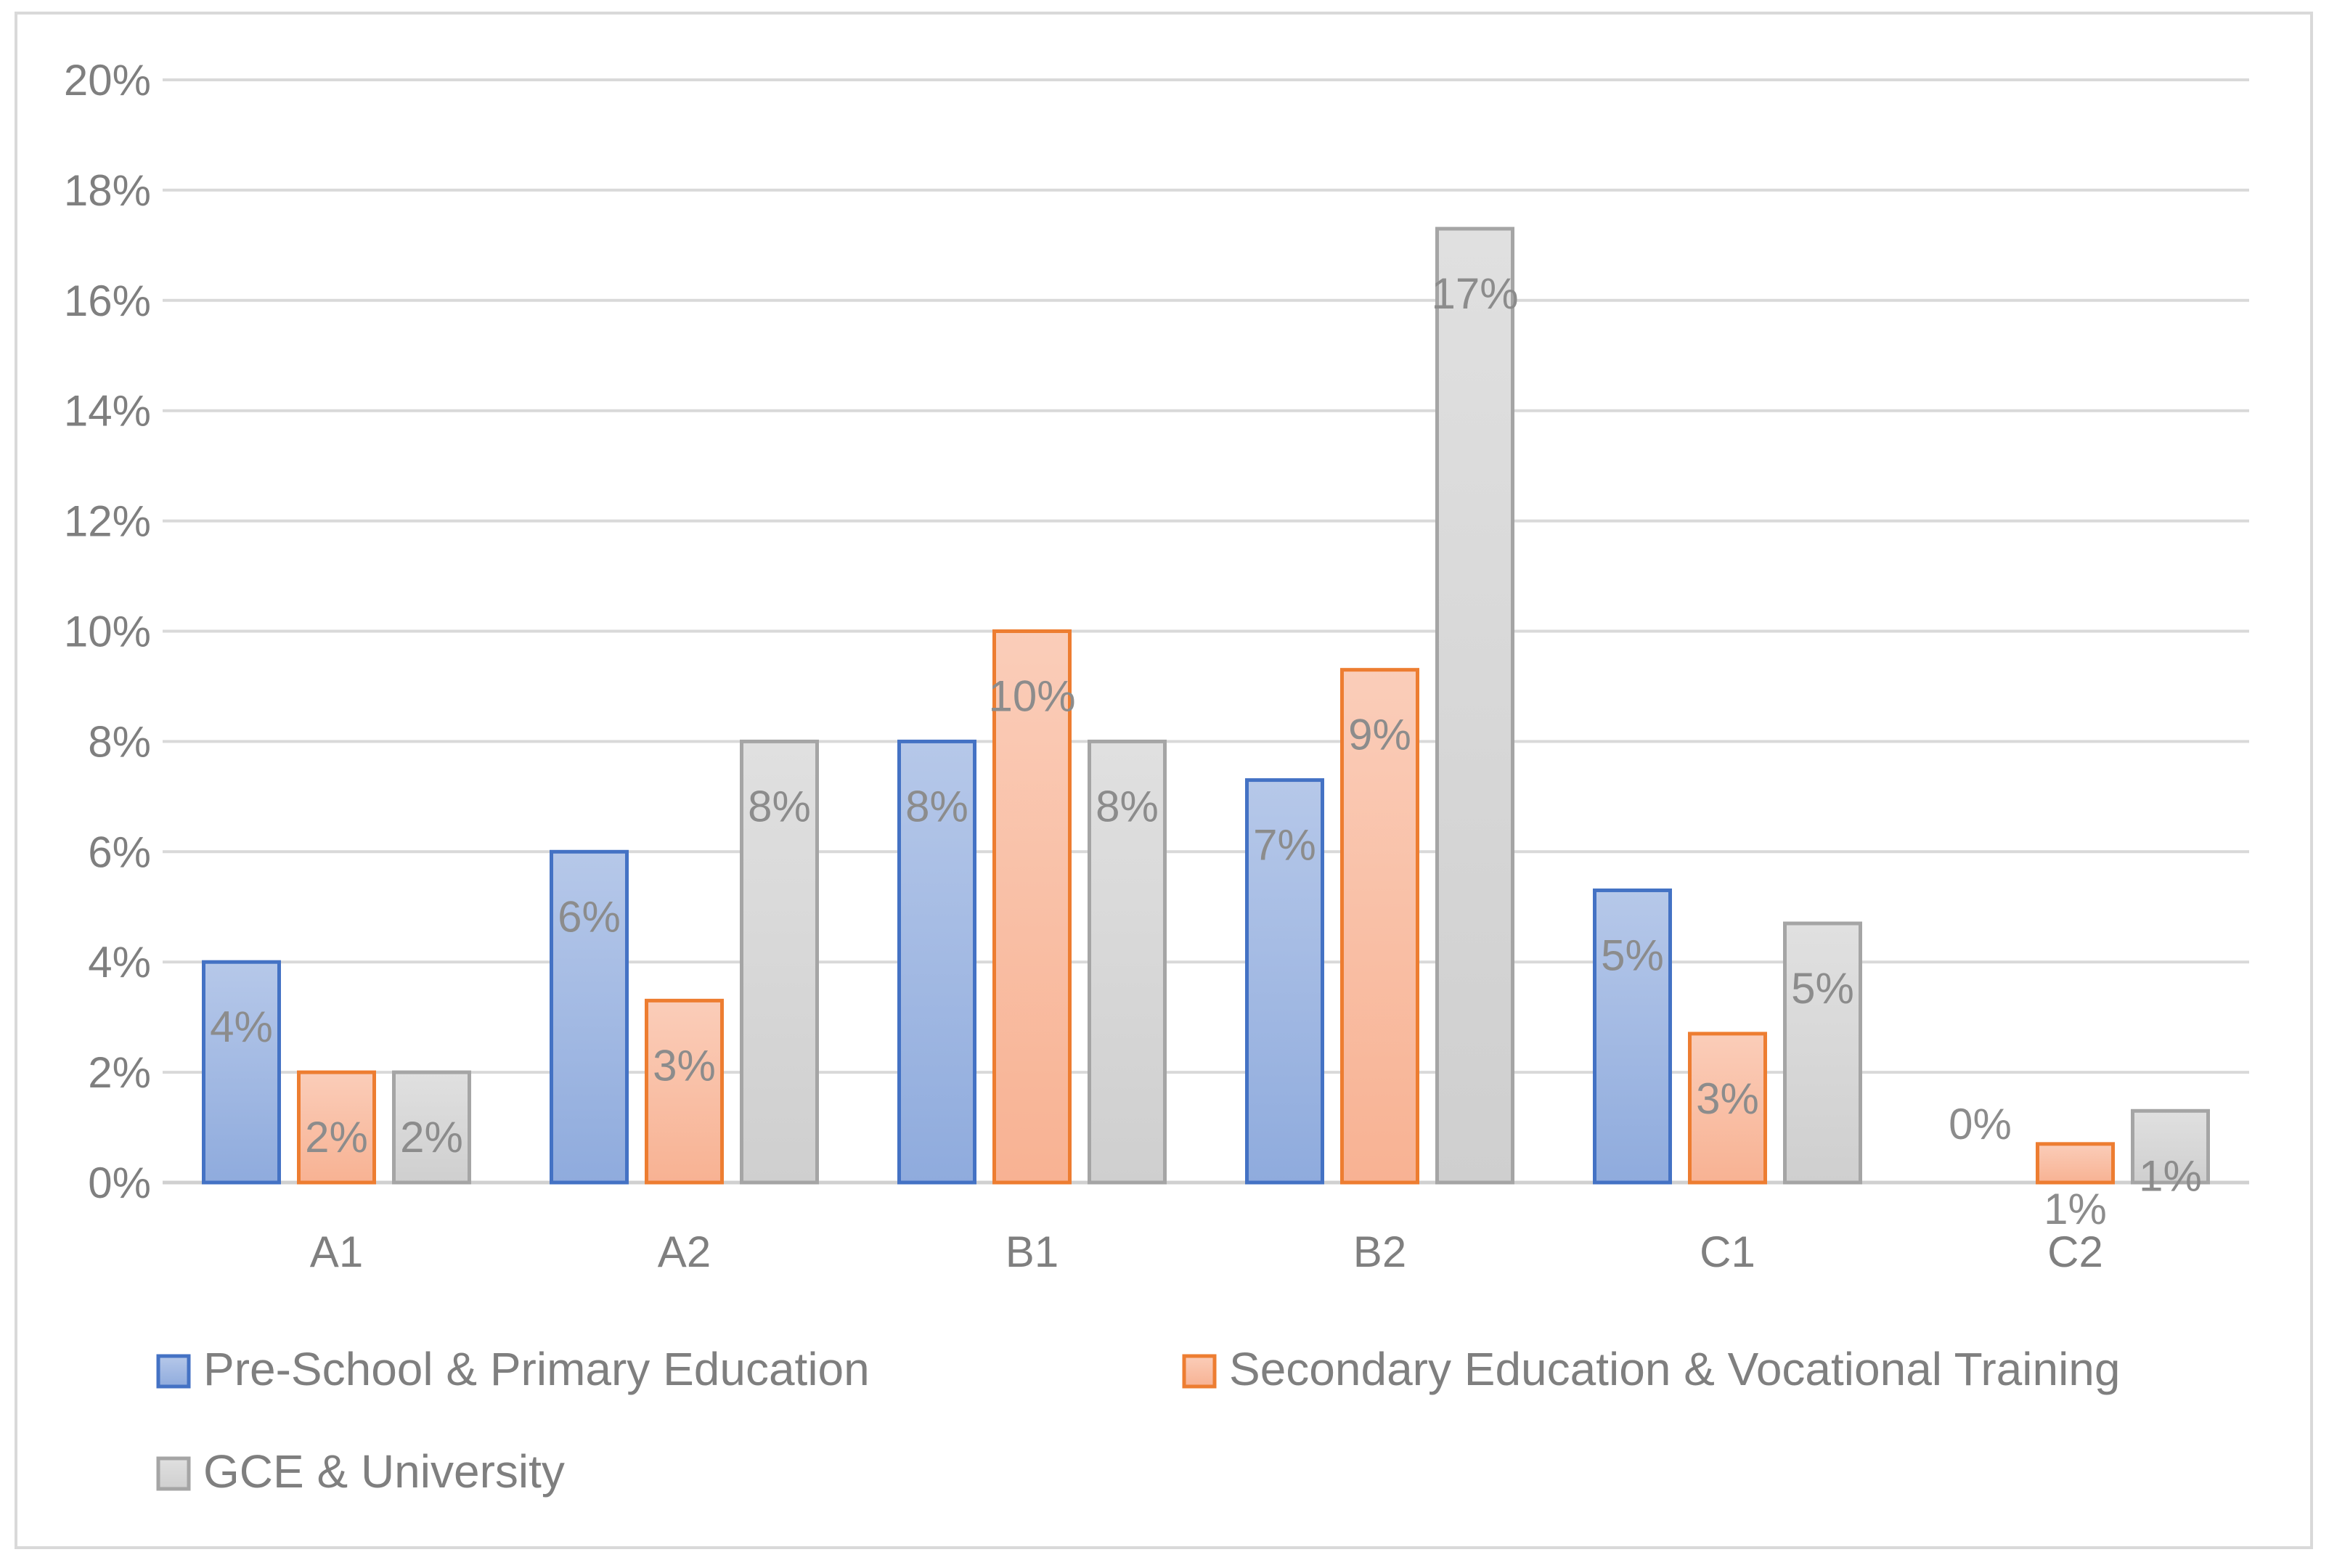 This screenshot has height=1568, width=2329. Describe the element at coordinates (107, 522) in the screenshot. I see `y-tick-label: 12%` at that location.